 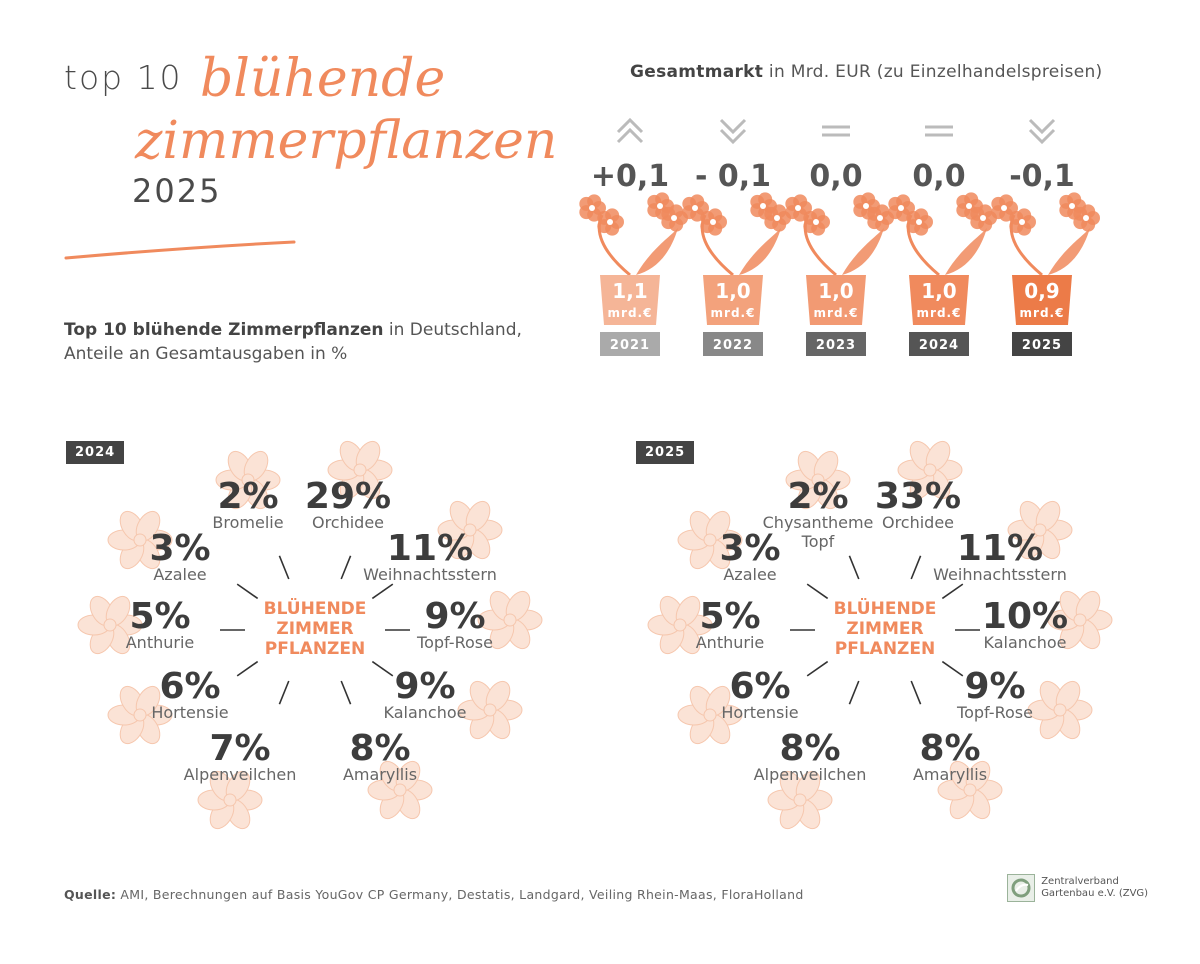 I want to click on spoke-lines, so click(x=315, y=630).